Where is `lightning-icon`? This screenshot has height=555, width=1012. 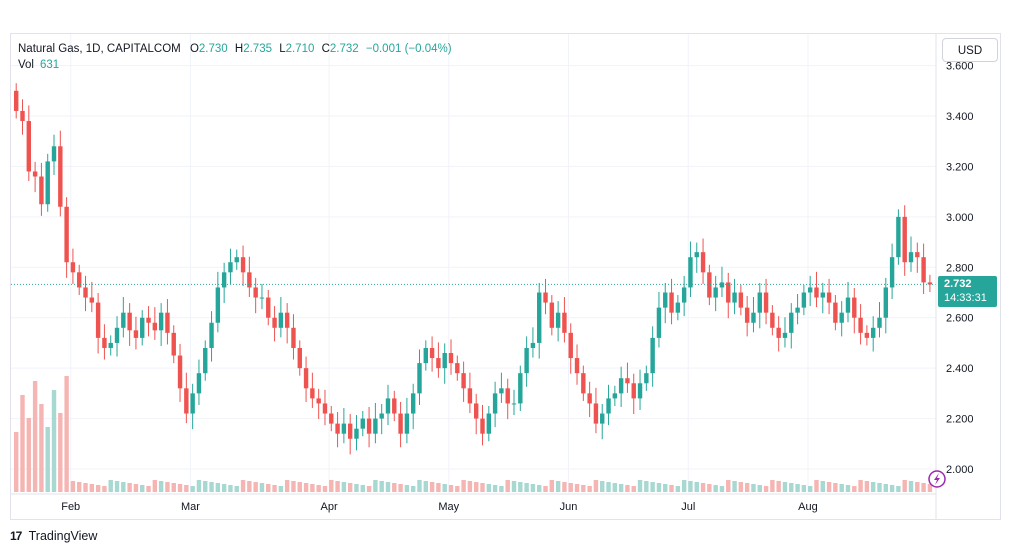 lightning-icon is located at coordinates (937, 479).